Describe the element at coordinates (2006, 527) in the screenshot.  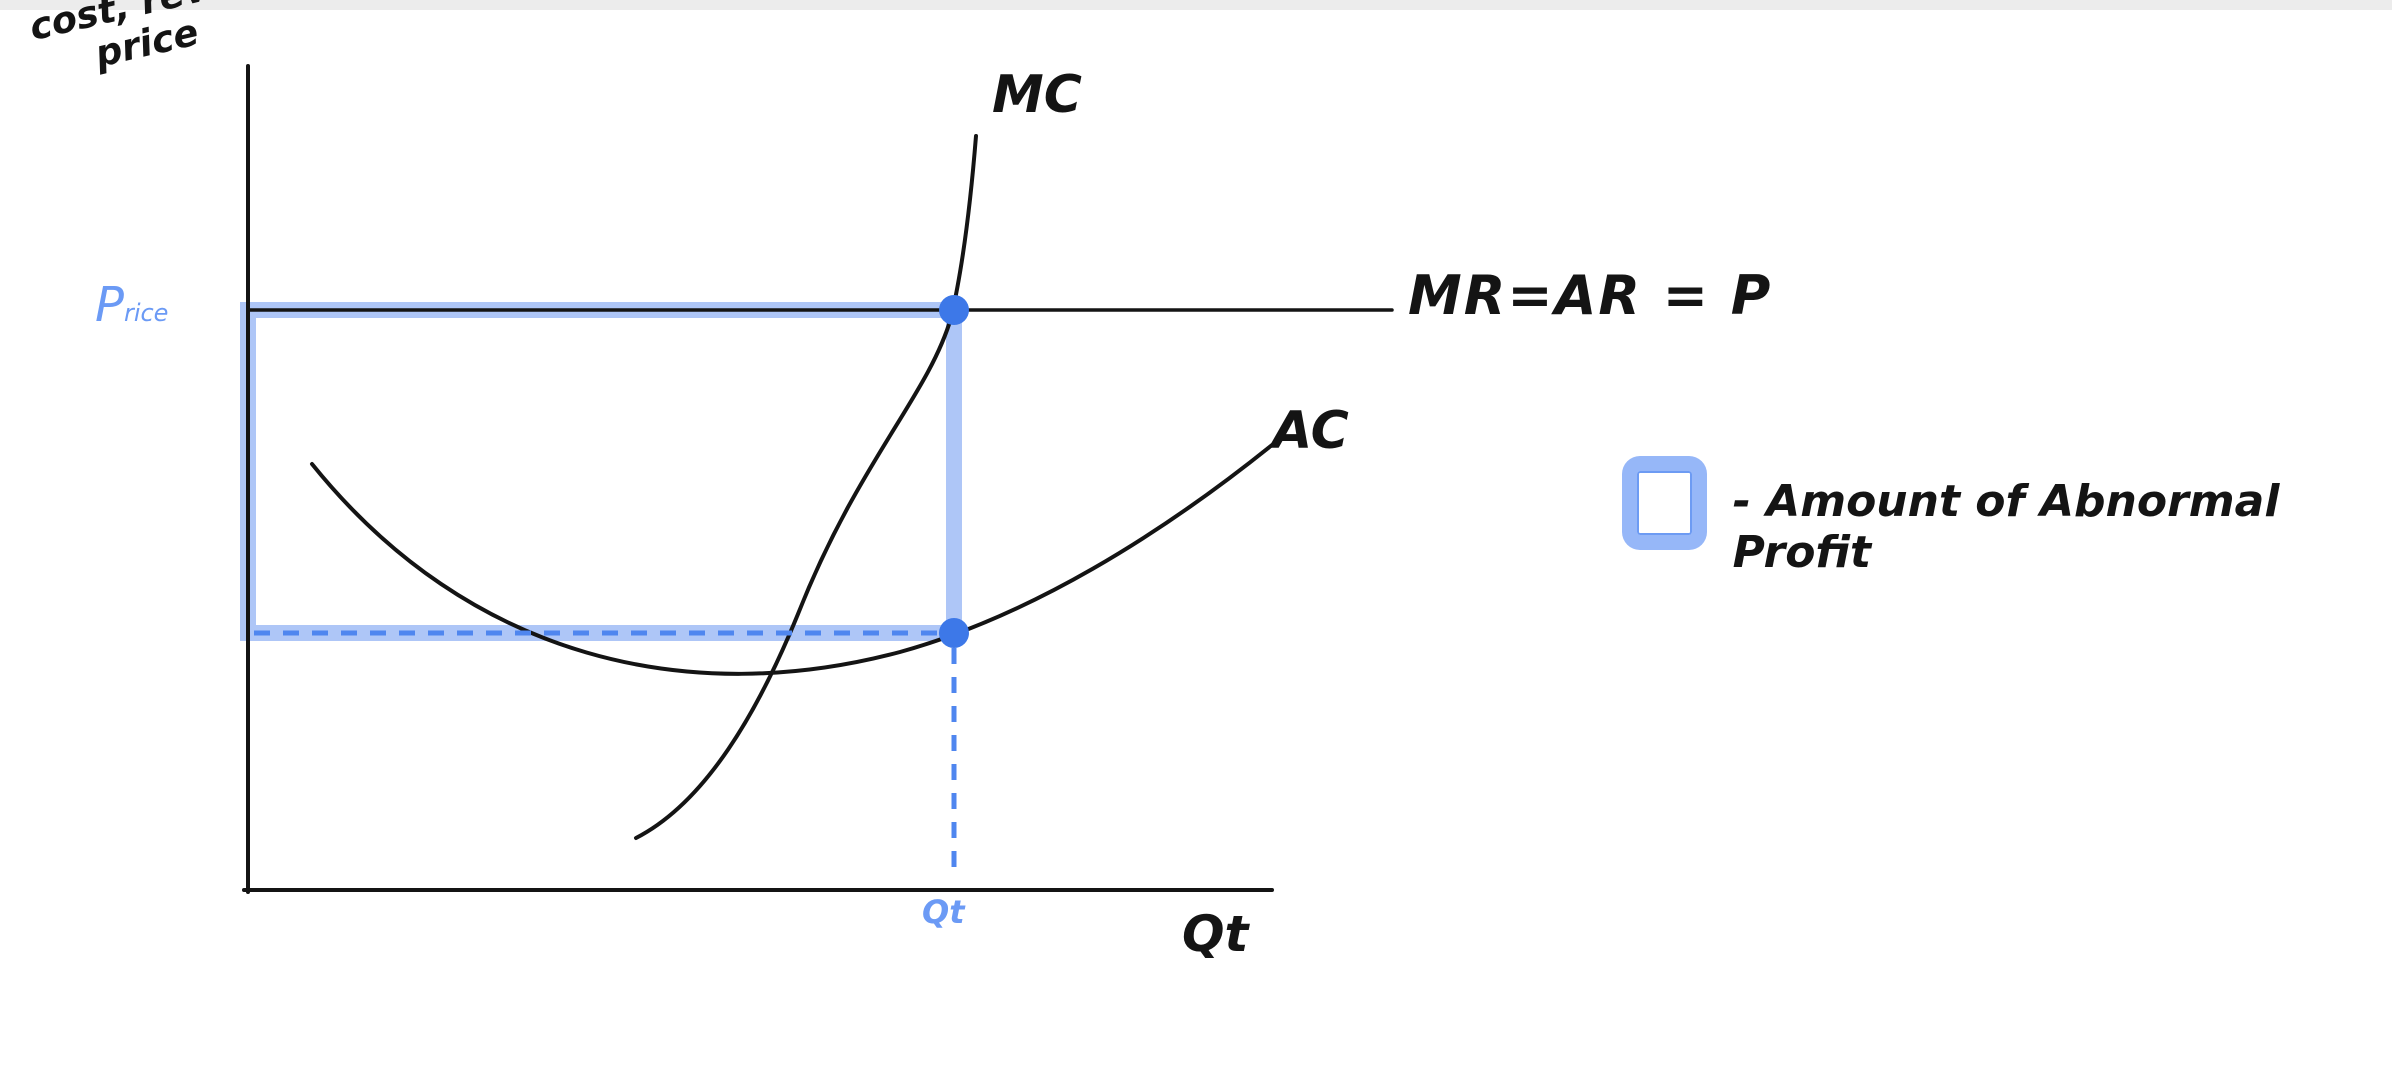
I see `legend-text: - Amount of Abnormal Profit` at that location.